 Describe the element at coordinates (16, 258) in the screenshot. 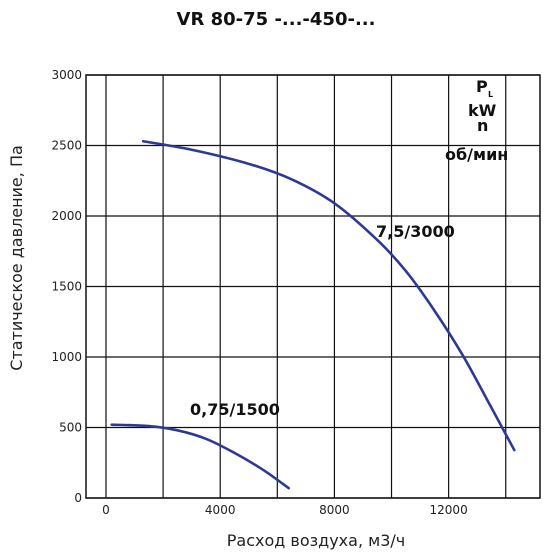

I see `y-axis-label: Статическое давление, Па` at that location.